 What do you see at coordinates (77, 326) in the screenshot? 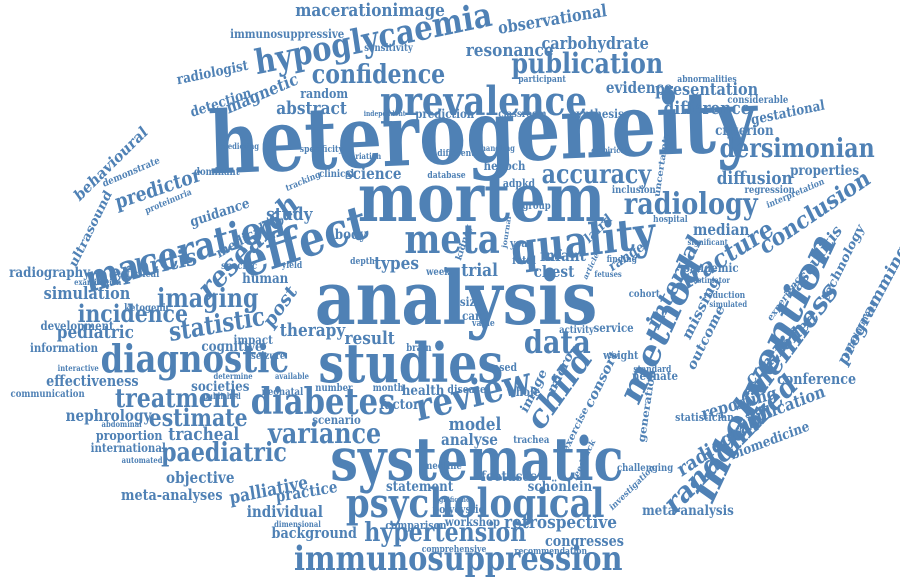
I see `cloud-word: development` at bounding box center [77, 326].